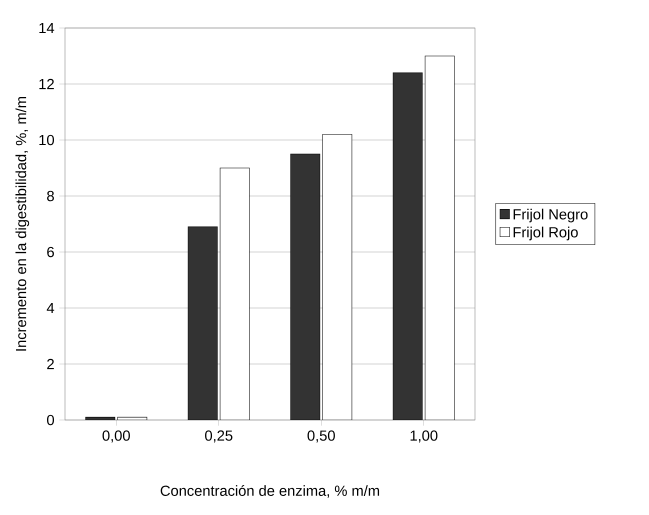  What do you see at coordinates (50, 308) in the screenshot?
I see `y-tick-label: 4` at bounding box center [50, 308].